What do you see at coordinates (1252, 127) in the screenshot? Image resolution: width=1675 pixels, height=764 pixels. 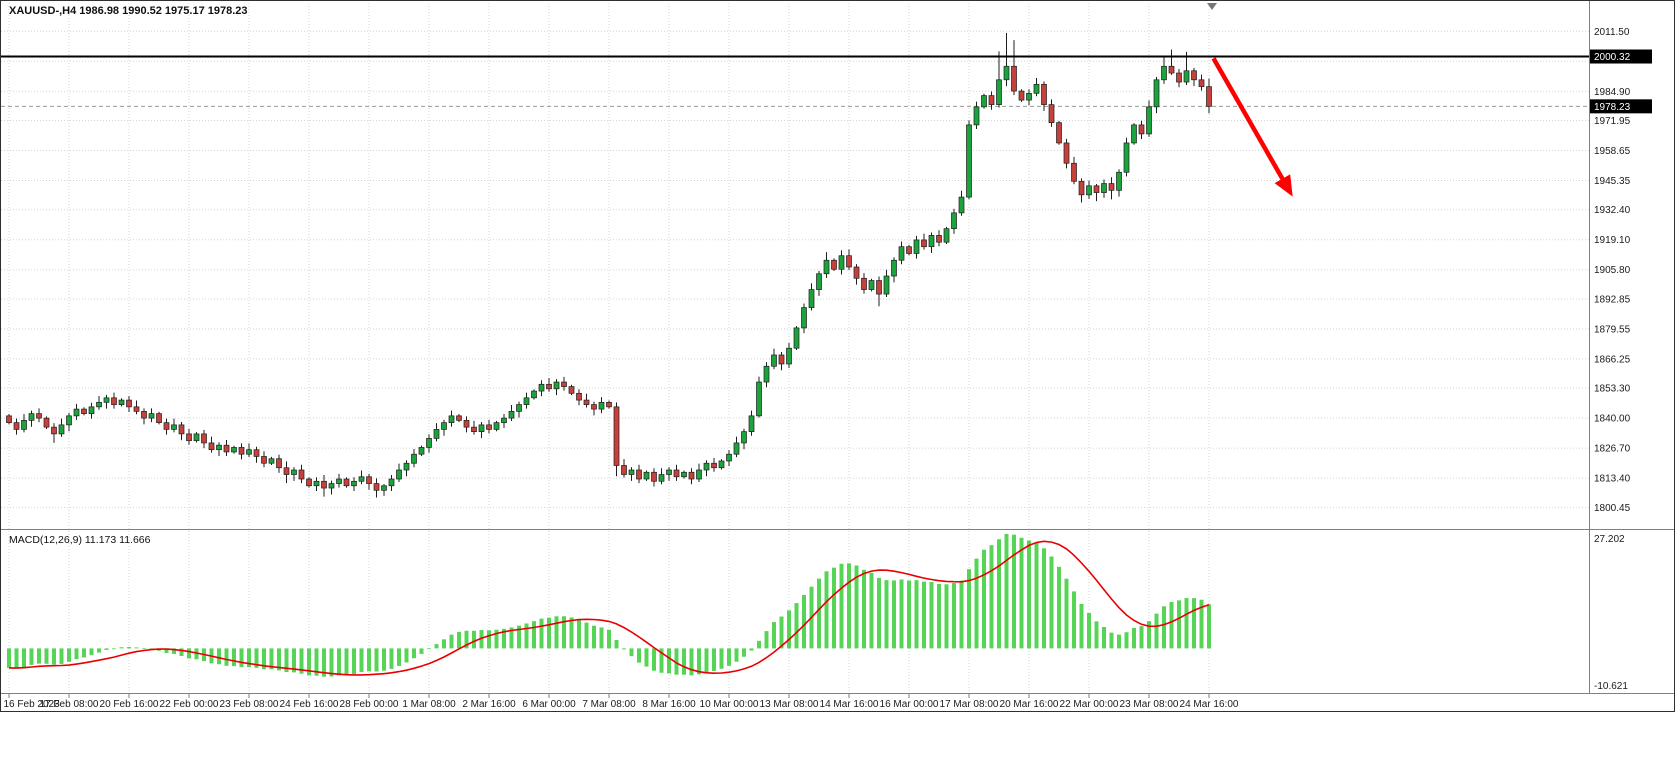 I see `downtrend-arrow` at bounding box center [1252, 127].